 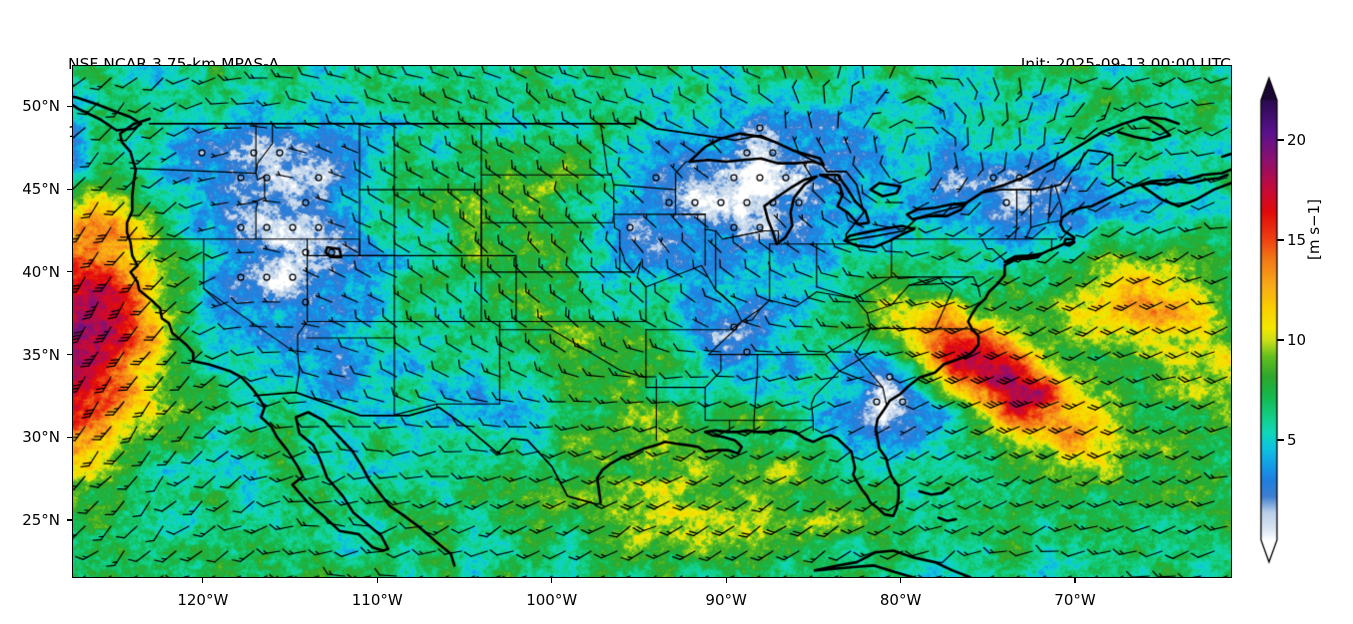 What do you see at coordinates (900, 600) in the screenshot?
I see `lon-tick-label: 80°W` at bounding box center [900, 600].